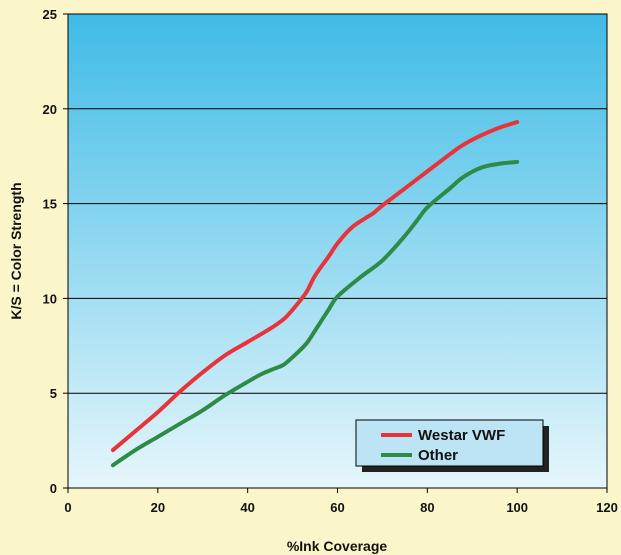 This screenshot has height=555, width=621. Describe the element at coordinates (247, 507) in the screenshot. I see `x-tick-label: 40` at that location.